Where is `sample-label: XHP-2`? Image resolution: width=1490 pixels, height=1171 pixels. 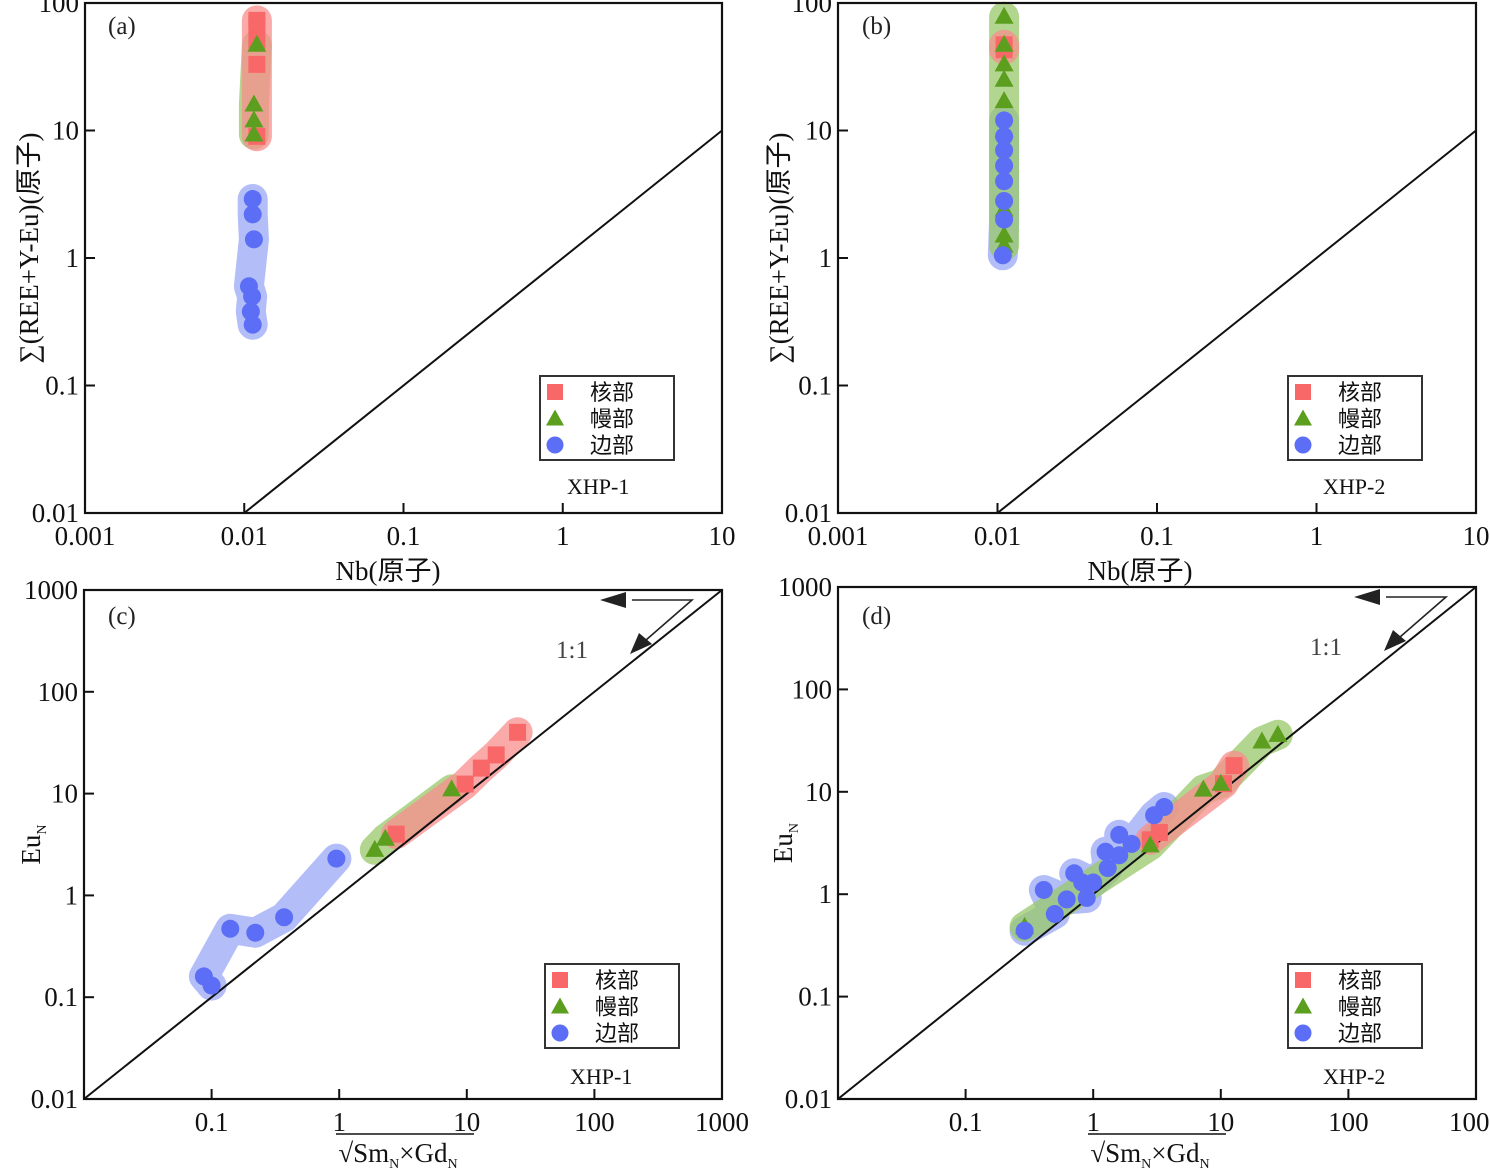 sample-label: XHP-2 is located at coordinates (1354, 1076).